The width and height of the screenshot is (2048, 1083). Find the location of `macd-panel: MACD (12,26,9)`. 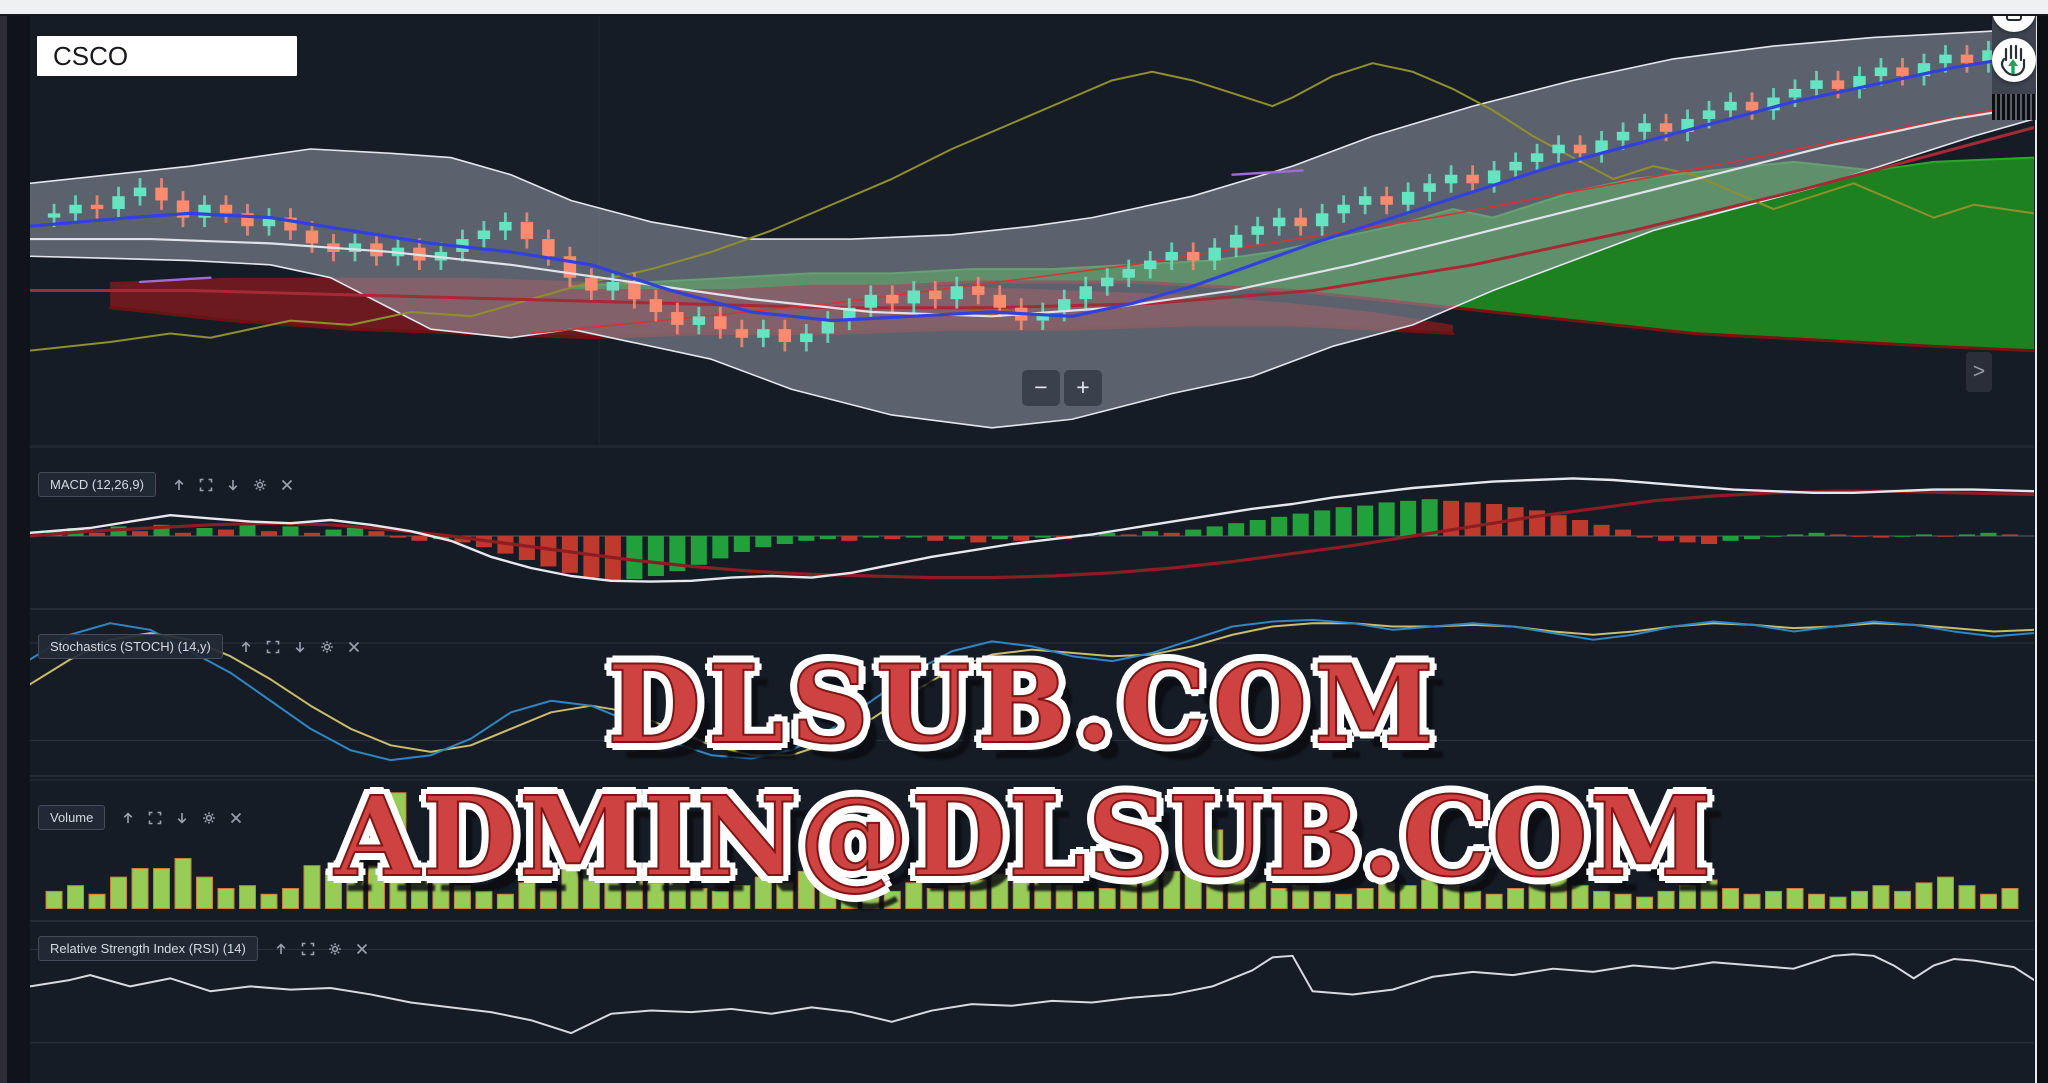

macd-panel: MACD (12,26,9) is located at coordinates (1032, 526).